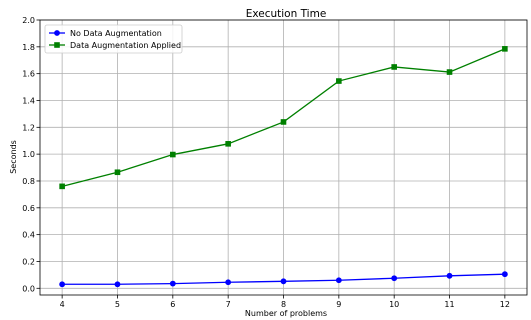 This screenshot has height=320, width=531. Describe the element at coordinates (62, 304) in the screenshot. I see `x-tick-label: 4` at that location.